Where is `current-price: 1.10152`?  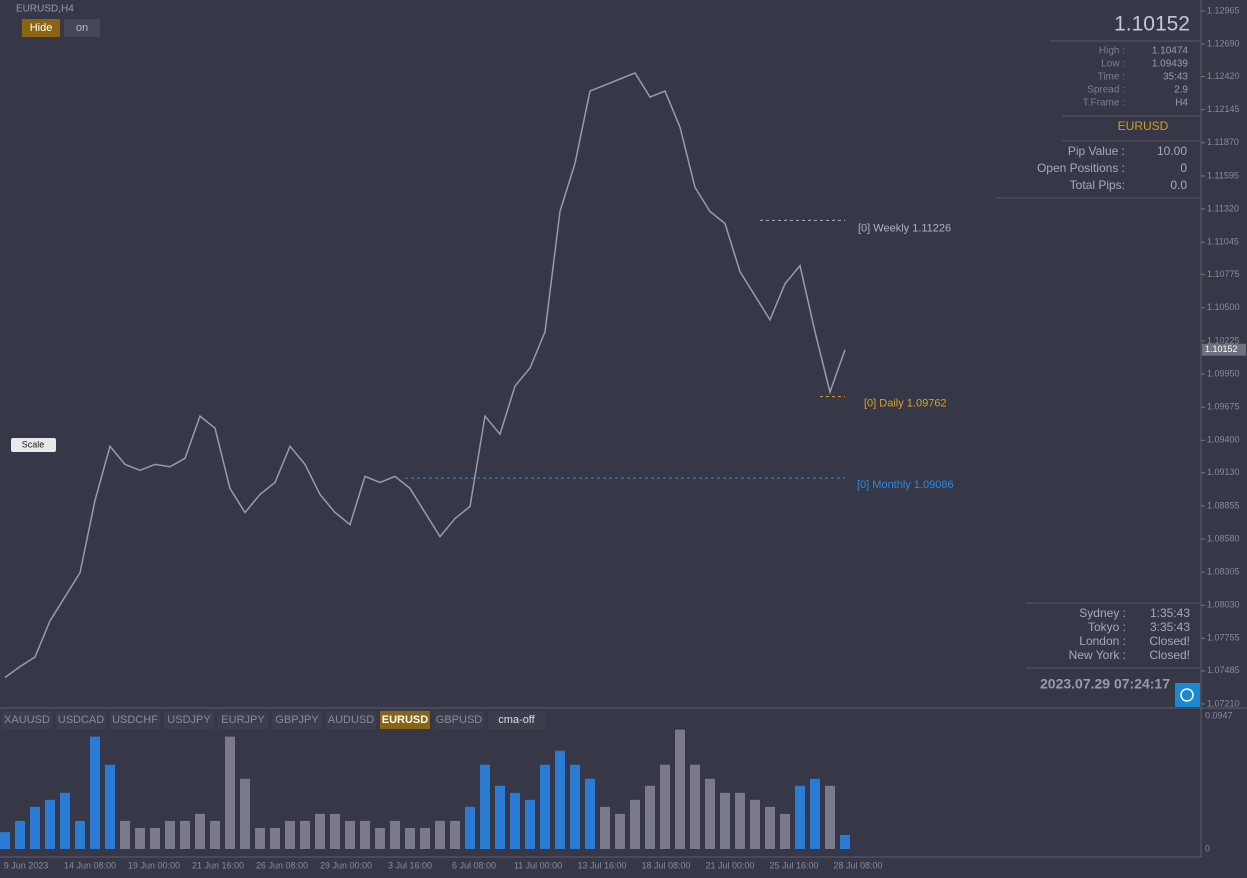 current-price: 1.10152 is located at coordinates (1152, 24).